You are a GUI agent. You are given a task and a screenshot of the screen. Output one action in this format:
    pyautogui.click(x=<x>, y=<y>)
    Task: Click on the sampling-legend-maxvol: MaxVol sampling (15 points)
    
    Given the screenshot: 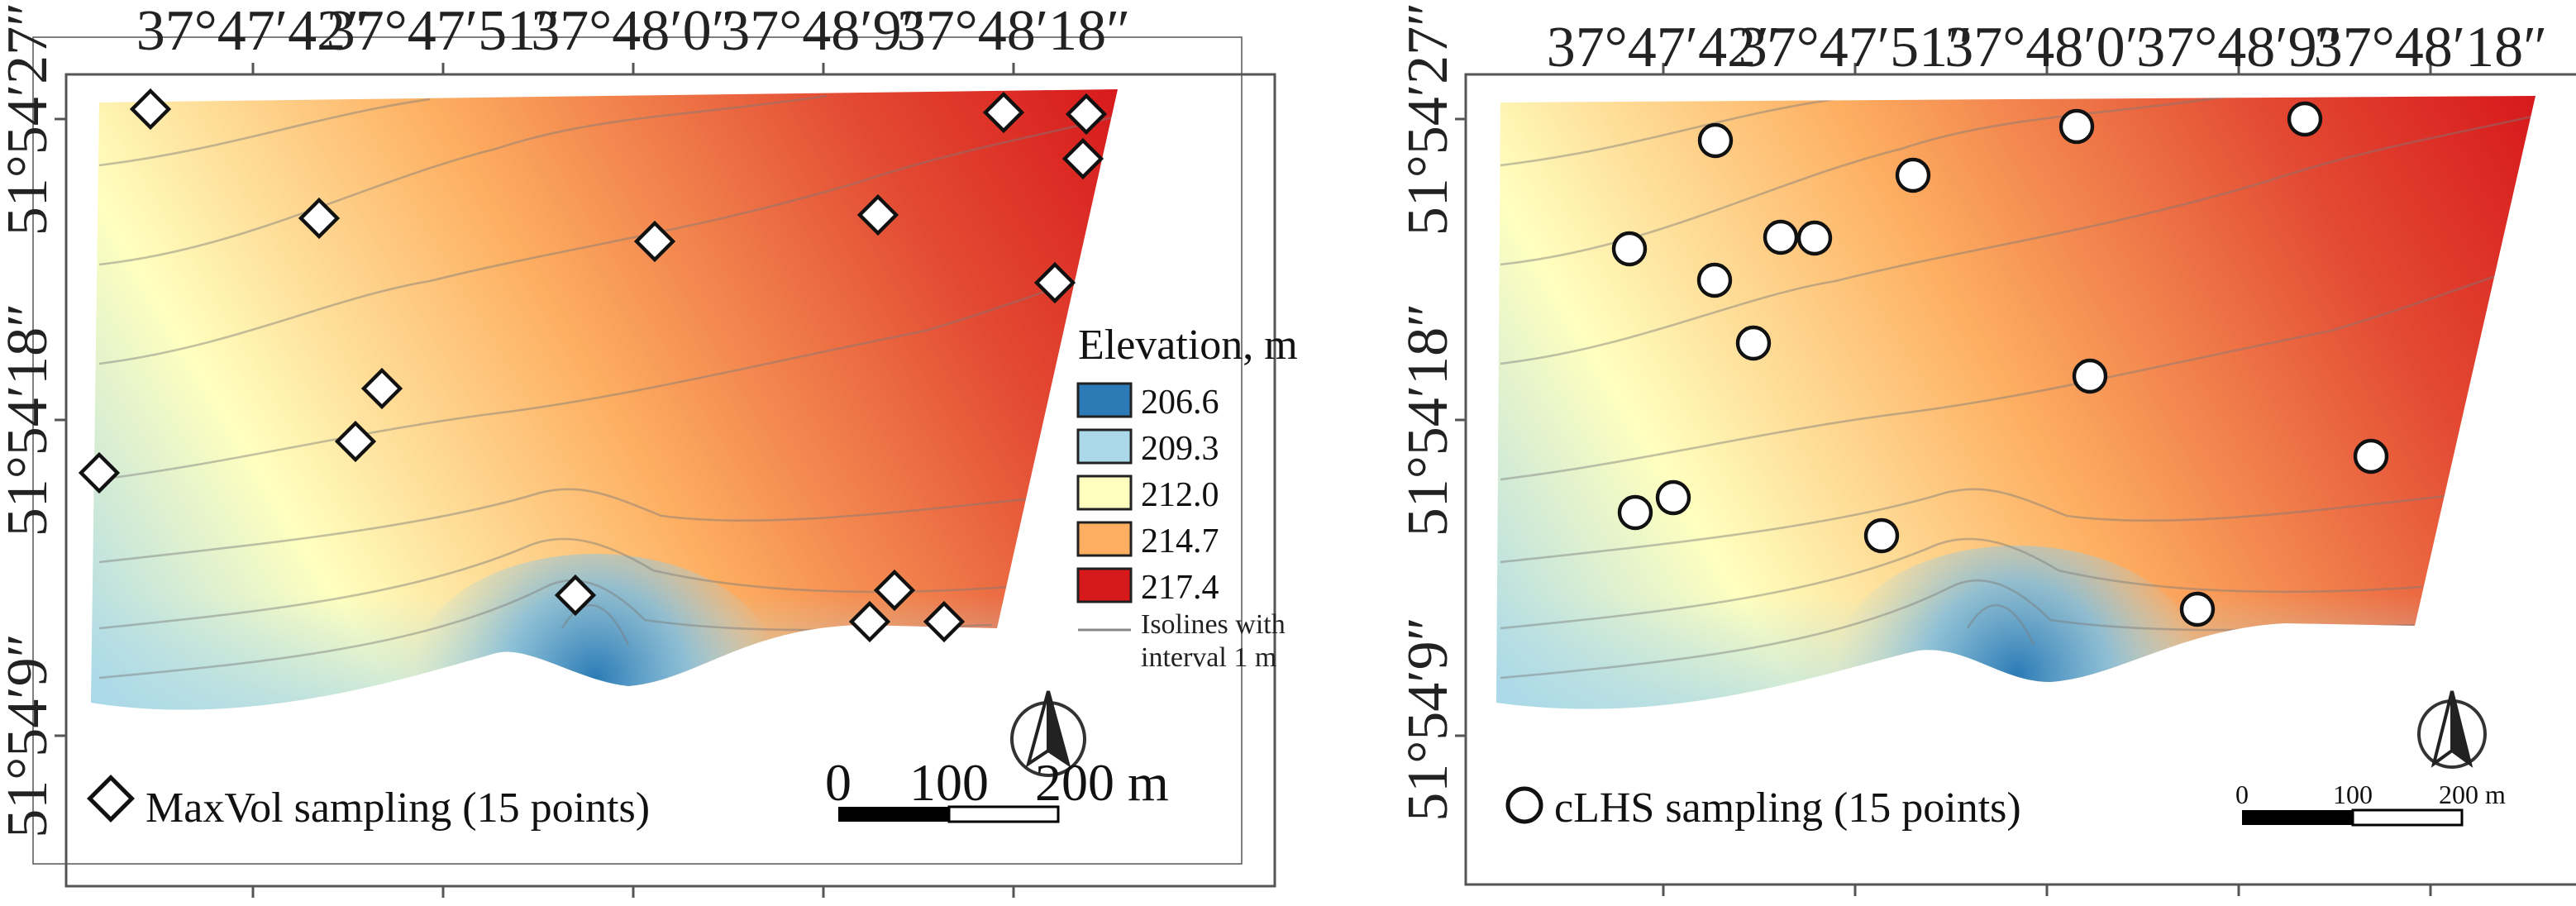 What is the action you would take?
    pyautogui.click(x=368, y=803)
    